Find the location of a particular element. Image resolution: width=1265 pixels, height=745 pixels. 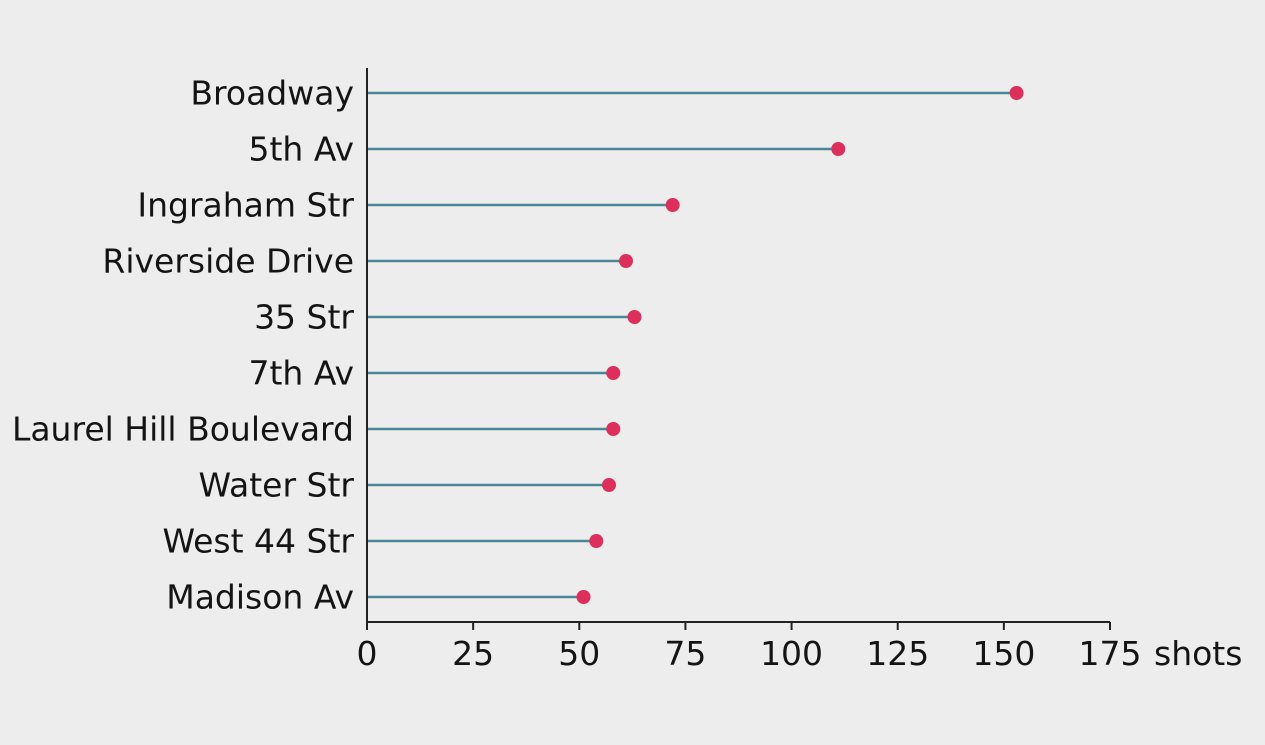

category-label-5th-av: 5th Av is located at coordinates (301, 149).